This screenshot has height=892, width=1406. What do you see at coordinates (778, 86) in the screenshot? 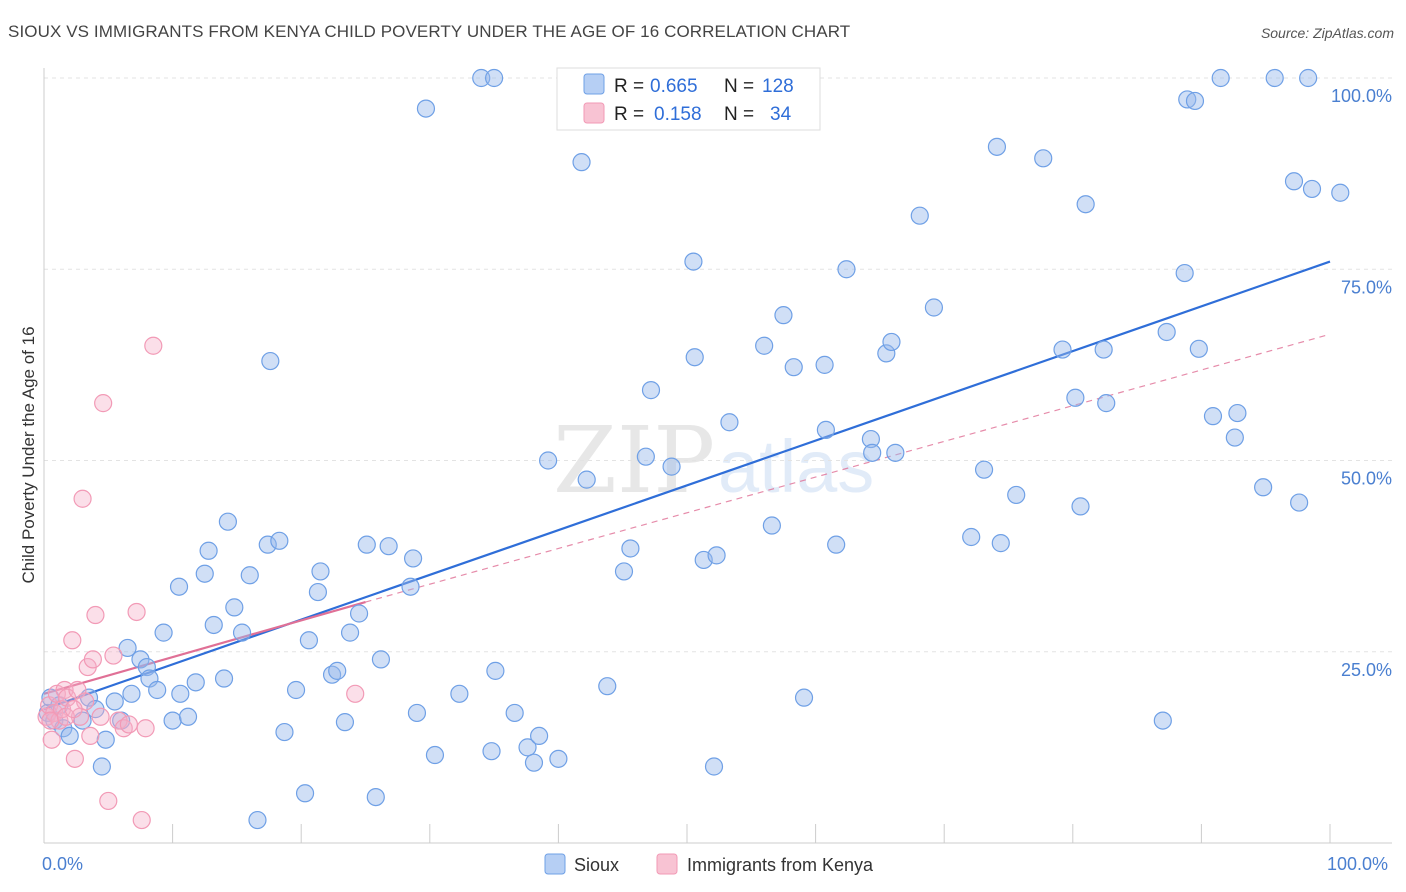
I see `legend-n-value-sioux: 128` at bounding box center [778, 86].